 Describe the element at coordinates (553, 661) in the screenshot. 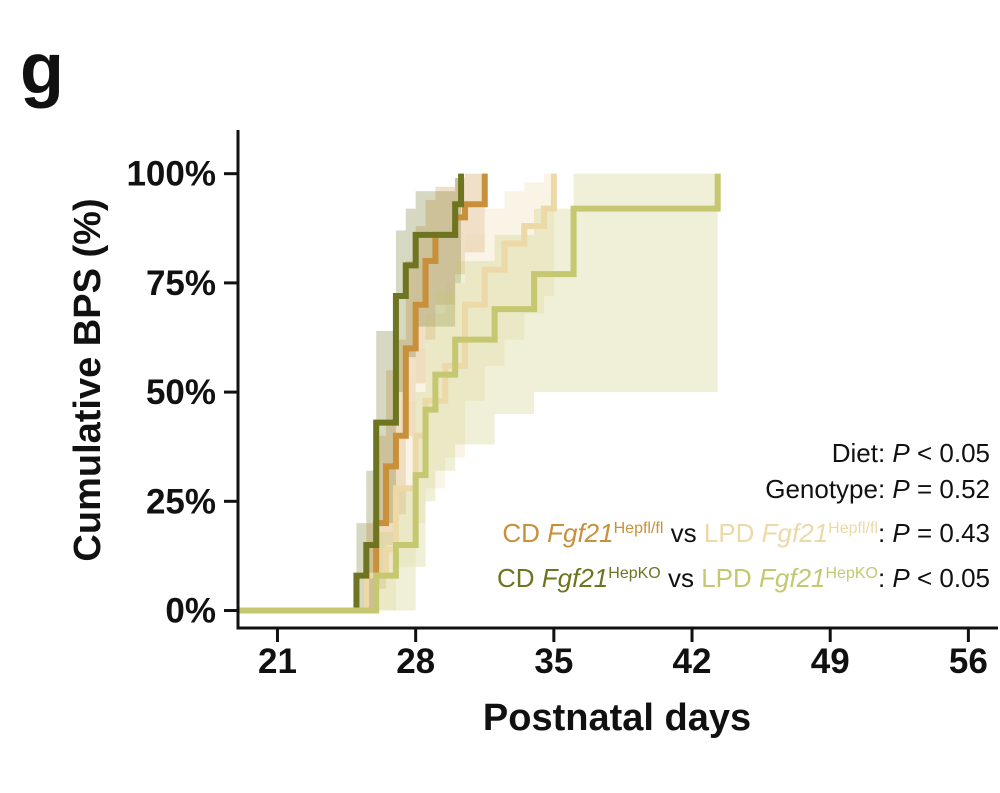

I see `x-tick-label: 35` at that location.